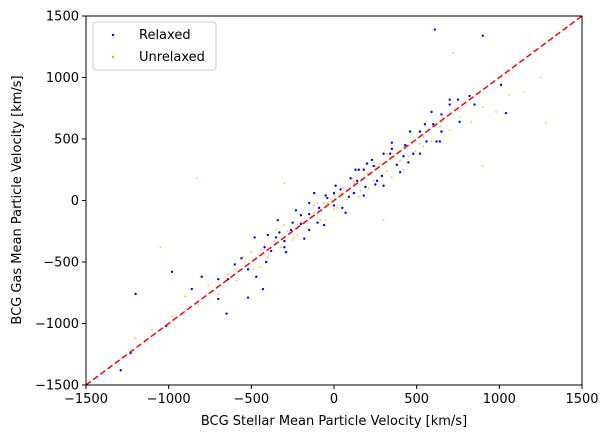  I want to click on legend-marker-unrelaxed, so click(113, 57).